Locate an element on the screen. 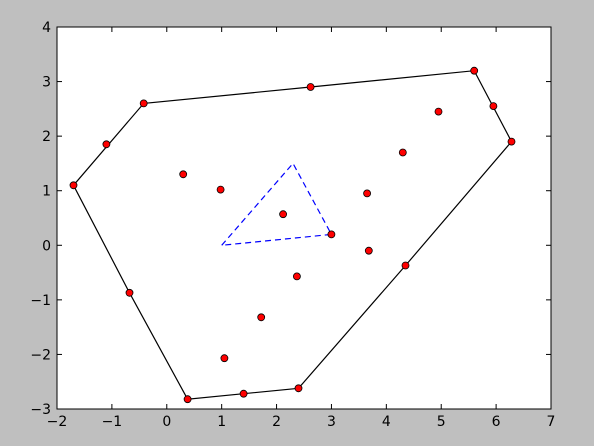  y-tick-label: −3 is located at coordinates (40, 410).